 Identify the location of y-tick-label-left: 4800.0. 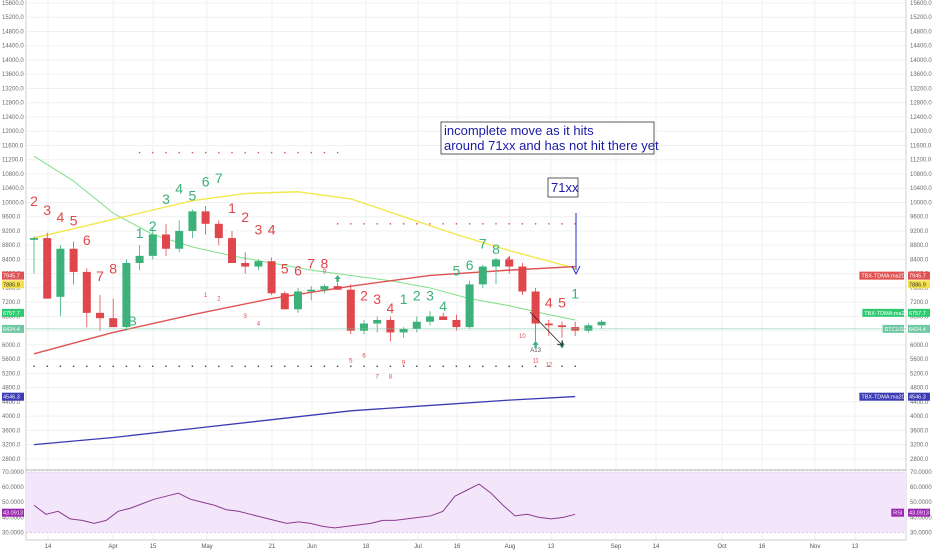
(11, 389).